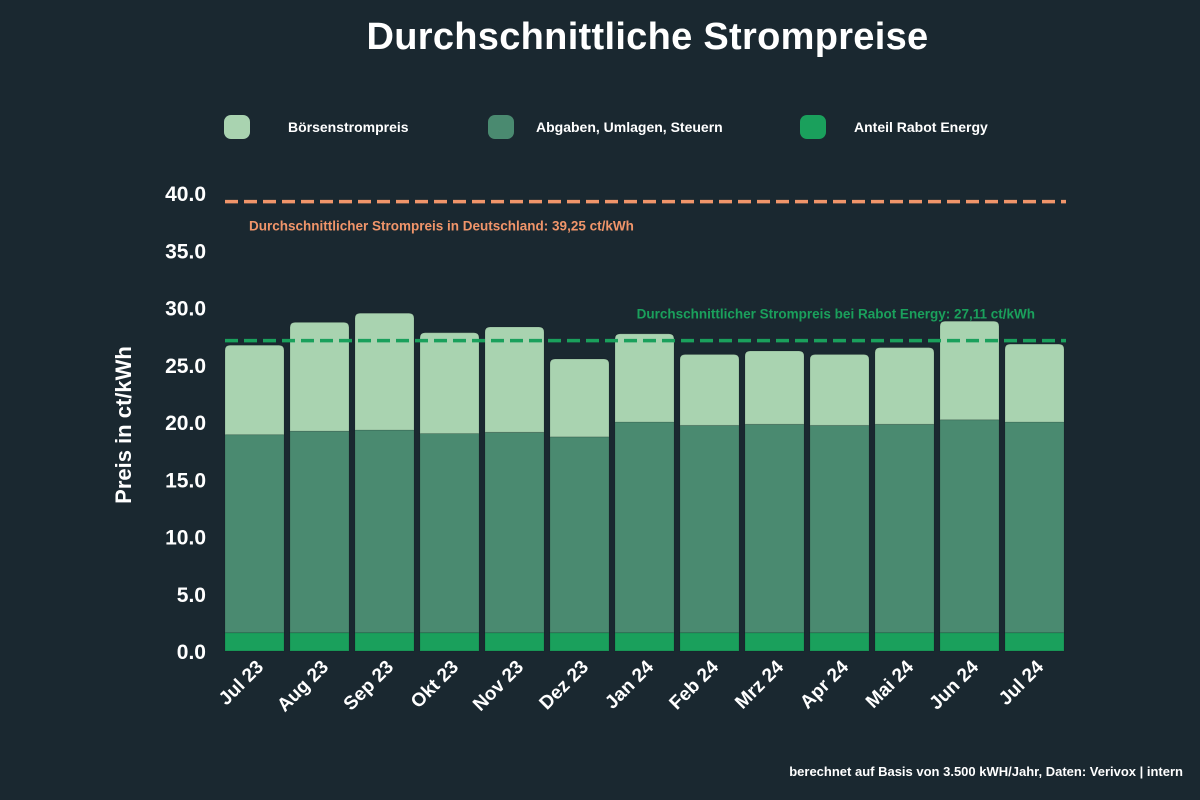 This screenshot has height=800, width=1200. I want to click on x-tick-label: Jul 23, so click(241, 683).